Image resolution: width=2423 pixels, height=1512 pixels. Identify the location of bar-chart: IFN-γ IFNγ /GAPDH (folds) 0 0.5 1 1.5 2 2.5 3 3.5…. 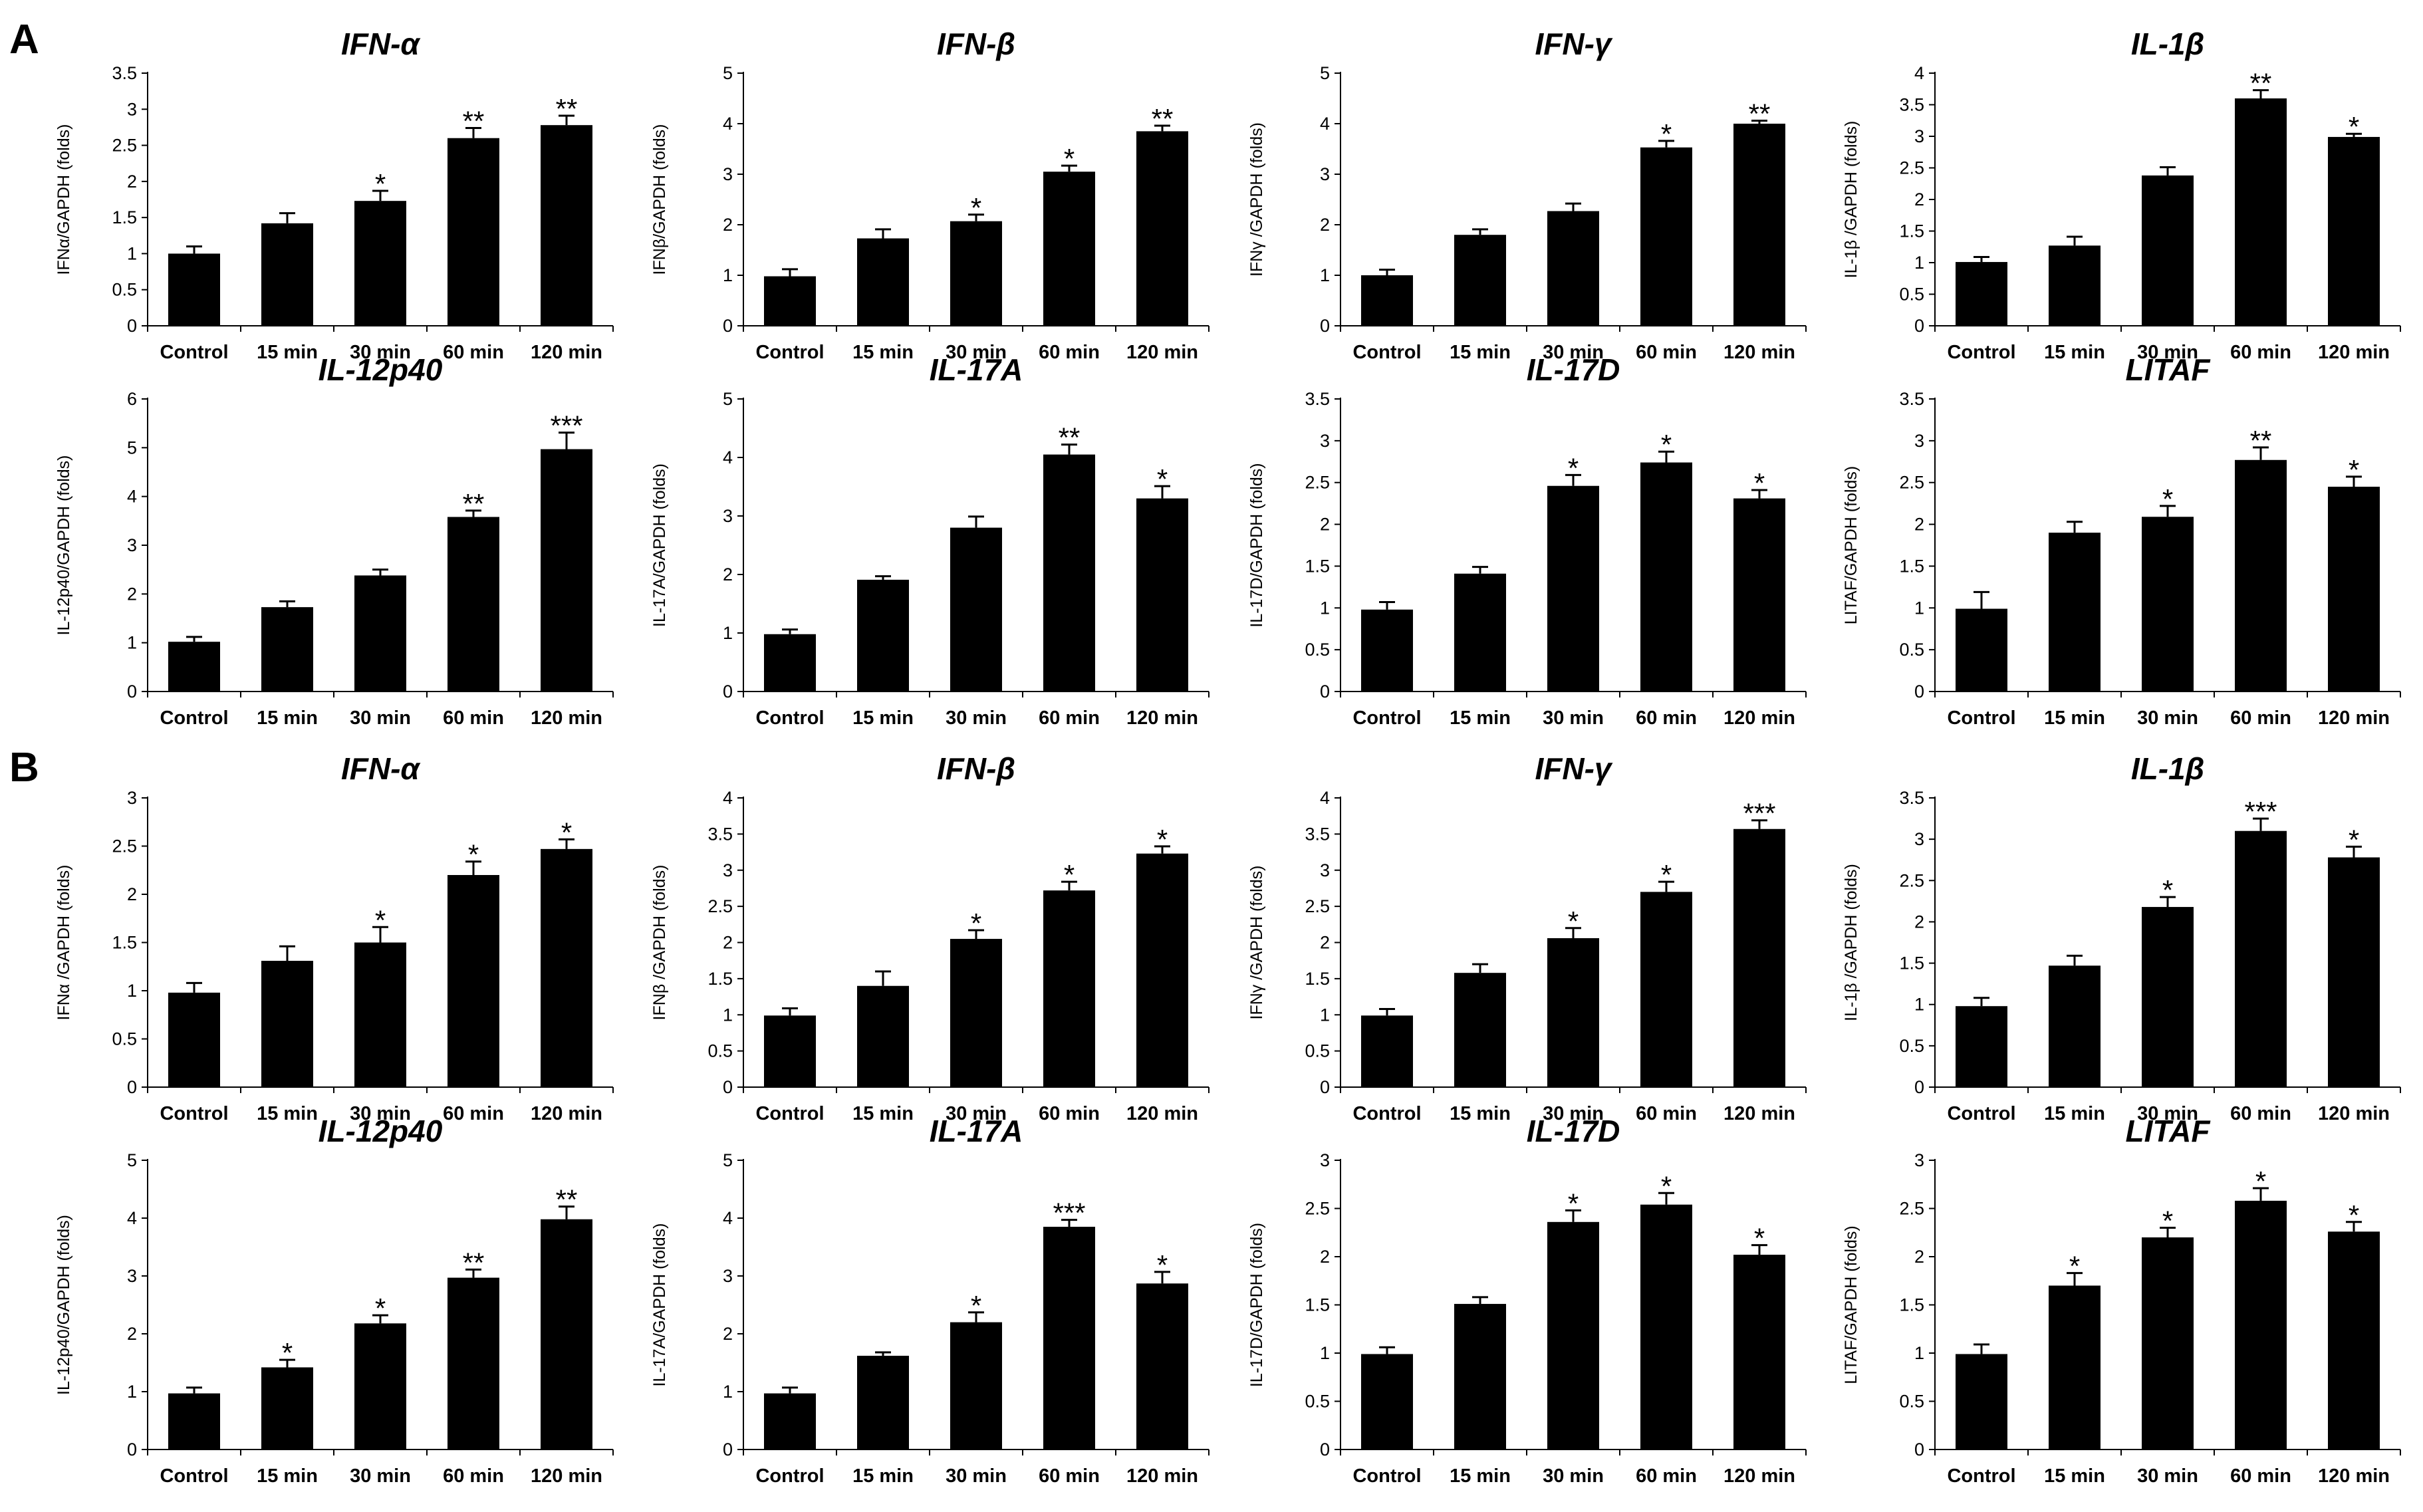
(1527, 937).